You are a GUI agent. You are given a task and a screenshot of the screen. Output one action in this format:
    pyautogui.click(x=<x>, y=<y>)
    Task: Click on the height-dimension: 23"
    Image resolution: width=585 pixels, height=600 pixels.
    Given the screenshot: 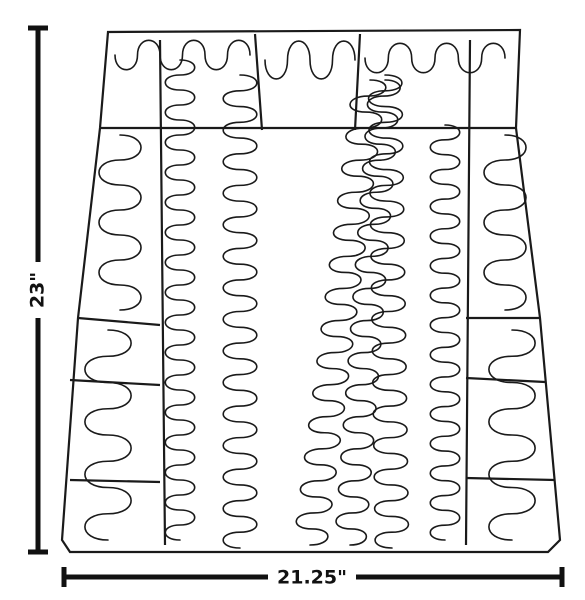 What is the action you would take?
    pyautogui.click(x=38, y=290)
    